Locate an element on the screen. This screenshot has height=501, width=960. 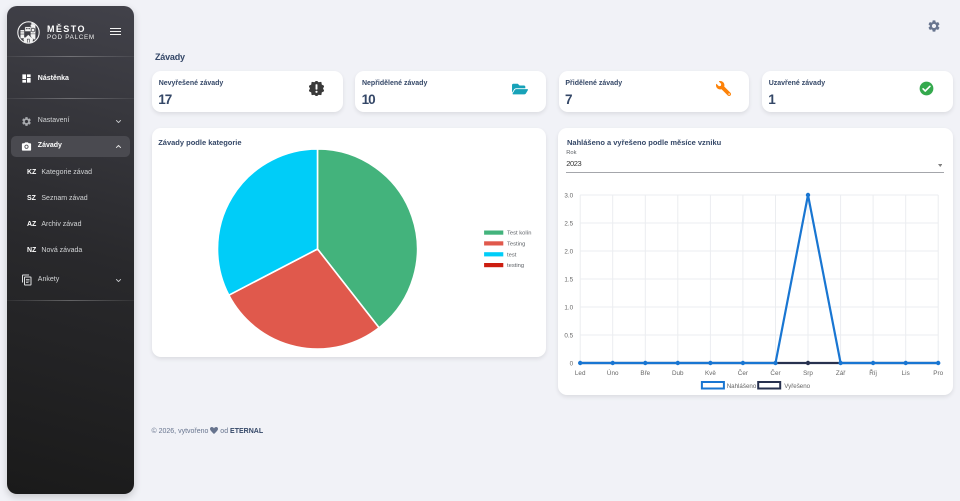
svg-text: Testing is located at coordinates (516, 244).